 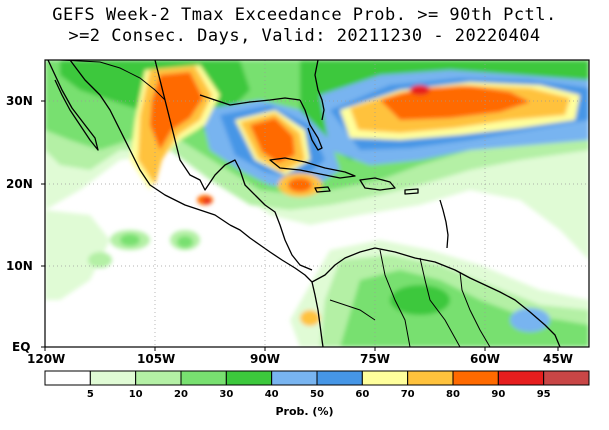 I want to click on colorbar-tick-label: 60, so click(x=362, y=394).